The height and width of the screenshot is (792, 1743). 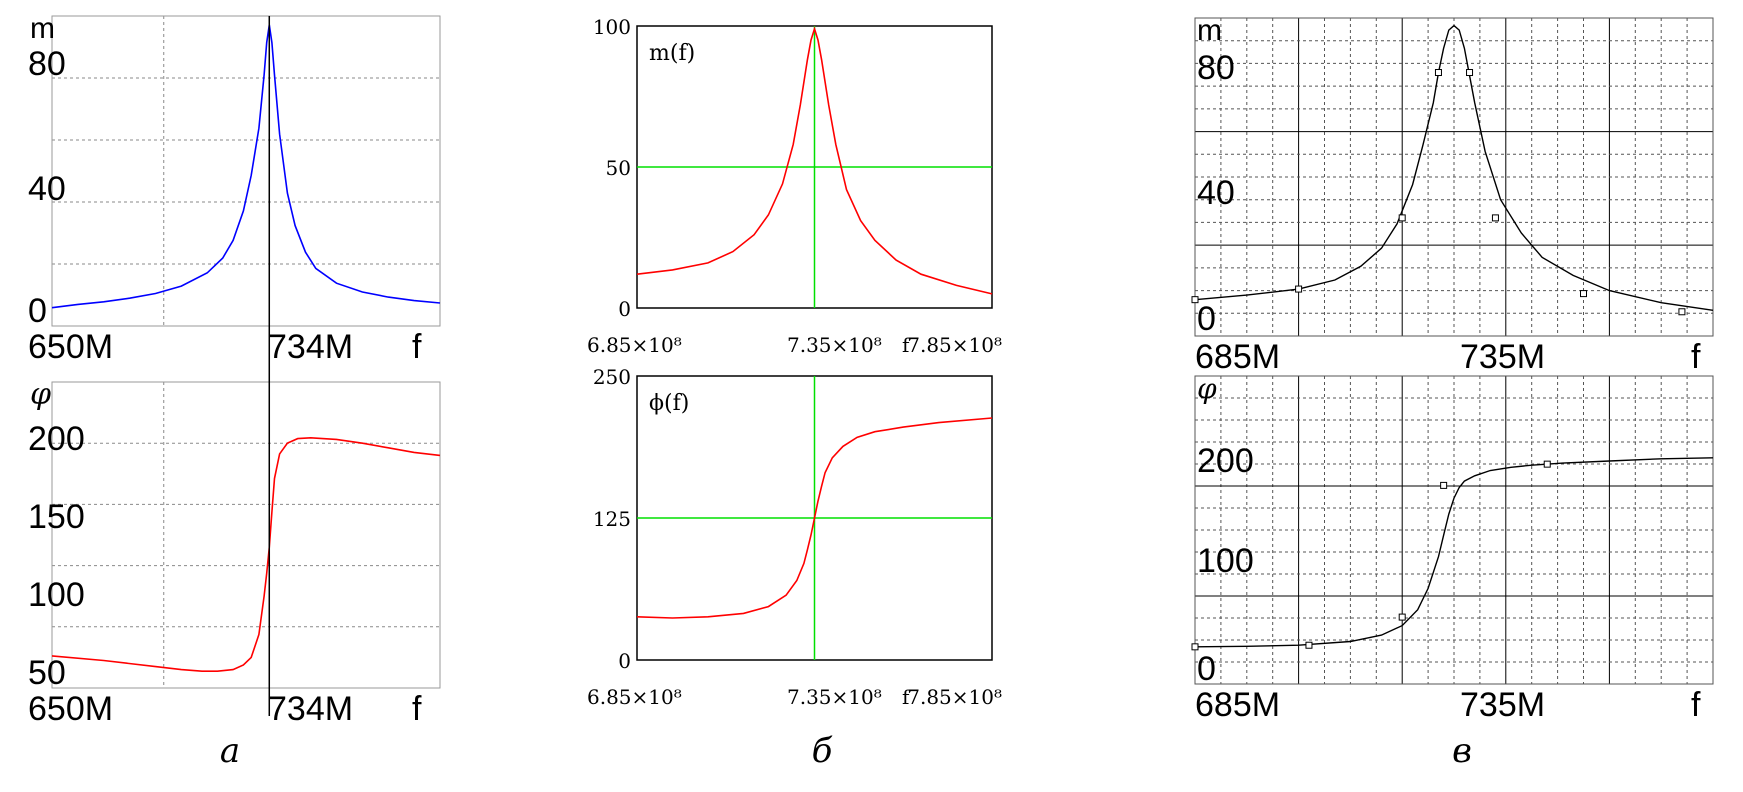 I want to click on caption-a: а, so click(x=230, y=751).